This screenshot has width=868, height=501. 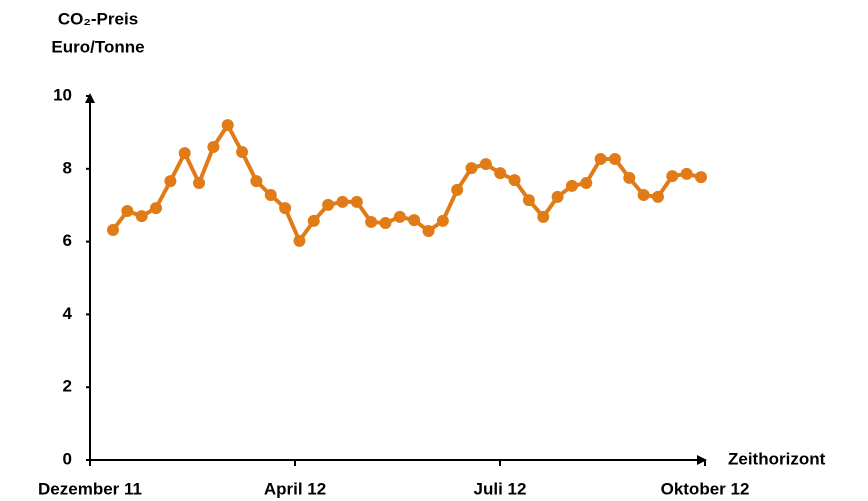 I want to click on x-tick-label: April 12, so click(x=295, y=488).